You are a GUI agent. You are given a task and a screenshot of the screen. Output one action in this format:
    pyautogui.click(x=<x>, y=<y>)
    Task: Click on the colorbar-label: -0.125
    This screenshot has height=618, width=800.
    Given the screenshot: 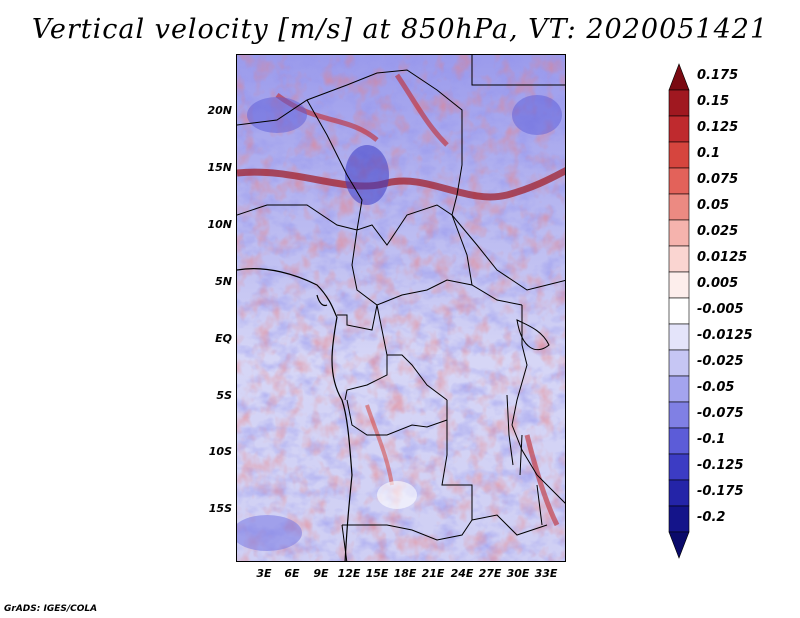 What is the action you would take?
    pyautogui.click(x=720, y=465)
    